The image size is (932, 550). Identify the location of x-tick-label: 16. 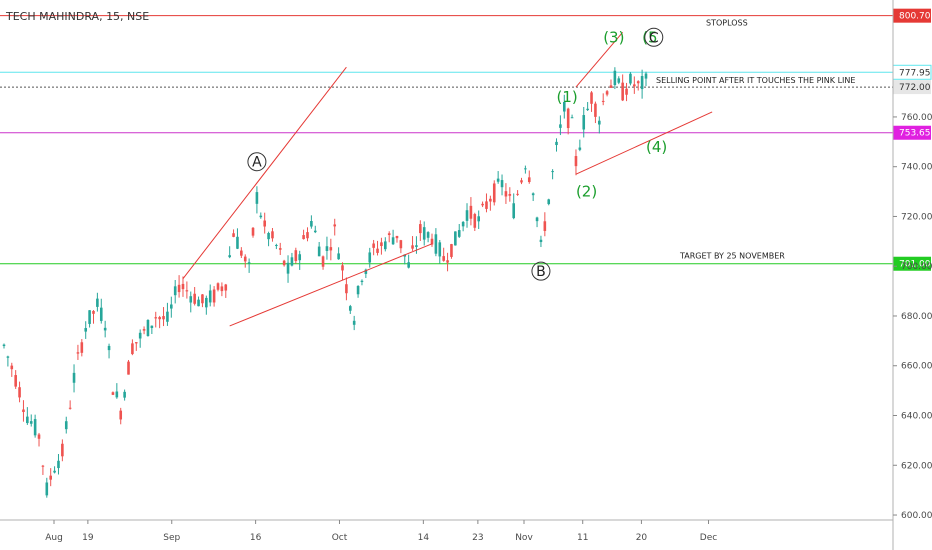
(256, 538).